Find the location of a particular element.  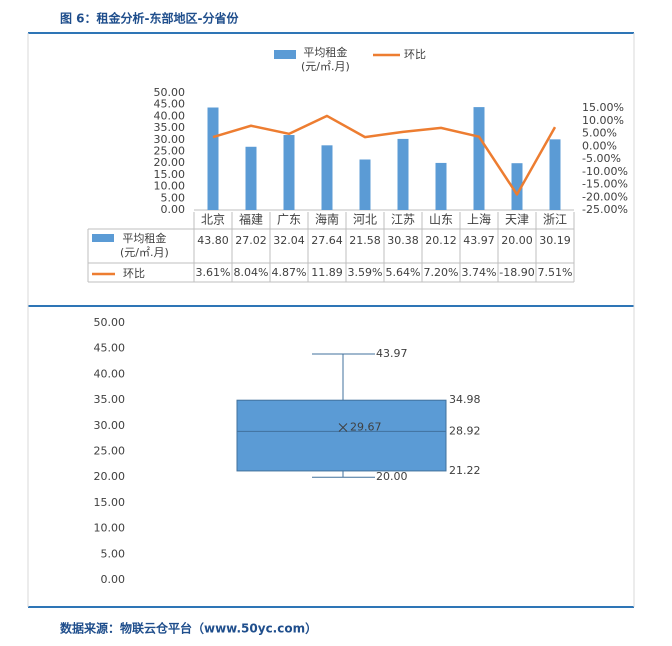

table-value: 43.80 is located at coordinates (213, 240).